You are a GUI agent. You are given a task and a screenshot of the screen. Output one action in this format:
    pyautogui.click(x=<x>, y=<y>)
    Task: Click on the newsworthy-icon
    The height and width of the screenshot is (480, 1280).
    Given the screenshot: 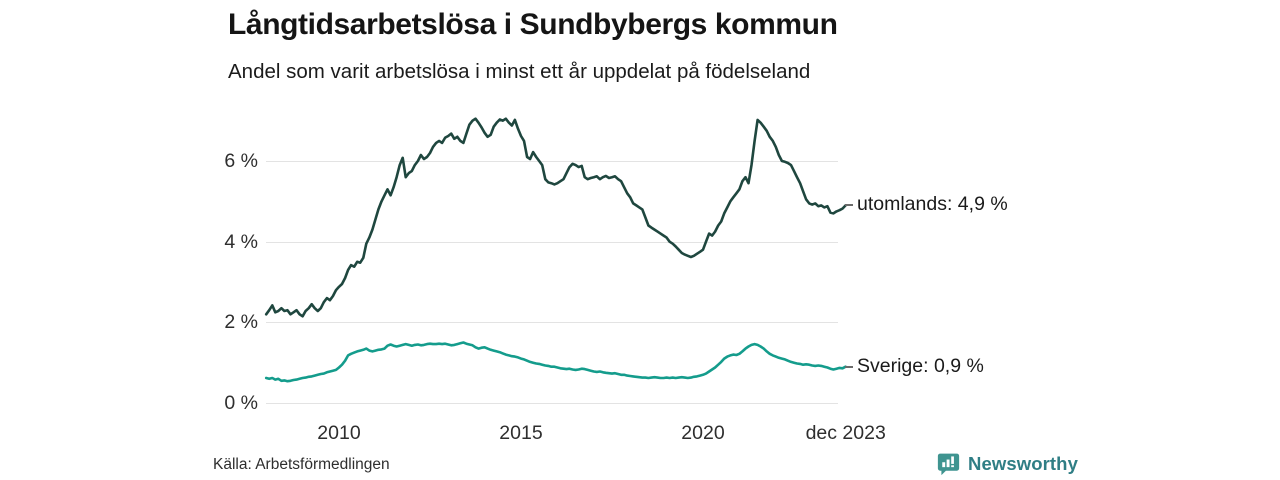 What is the action you would take?
    pyautogui.click(x=948, y=464)
    